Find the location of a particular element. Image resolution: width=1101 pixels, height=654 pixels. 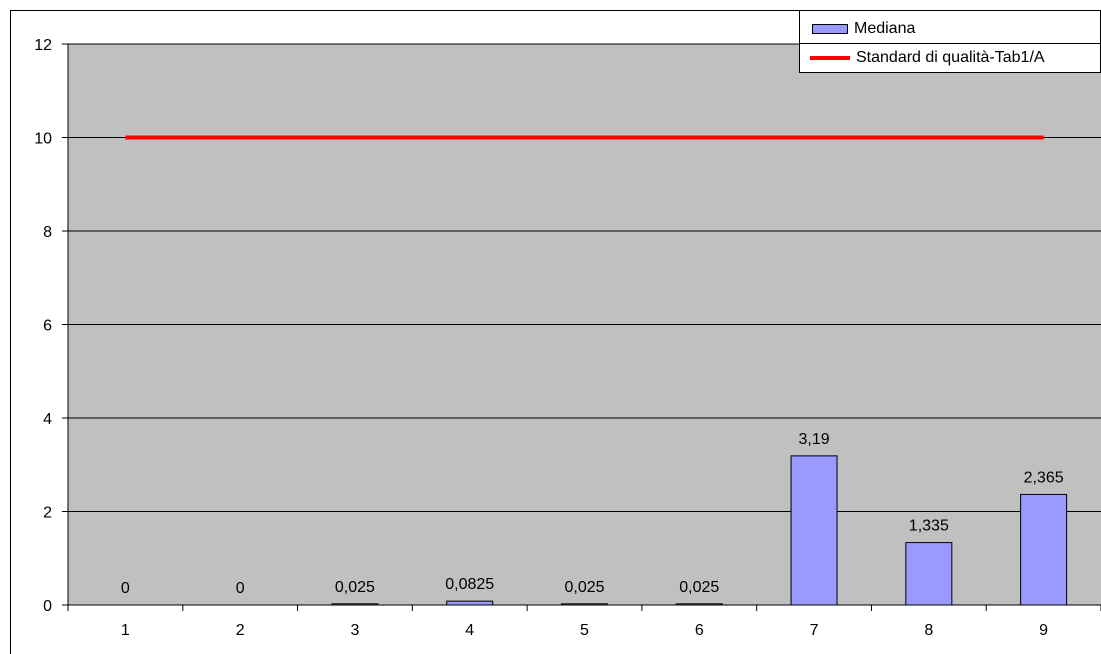

legend: Mediana Standard di qualità-Tab1/A is located at coordinates (950, 41).